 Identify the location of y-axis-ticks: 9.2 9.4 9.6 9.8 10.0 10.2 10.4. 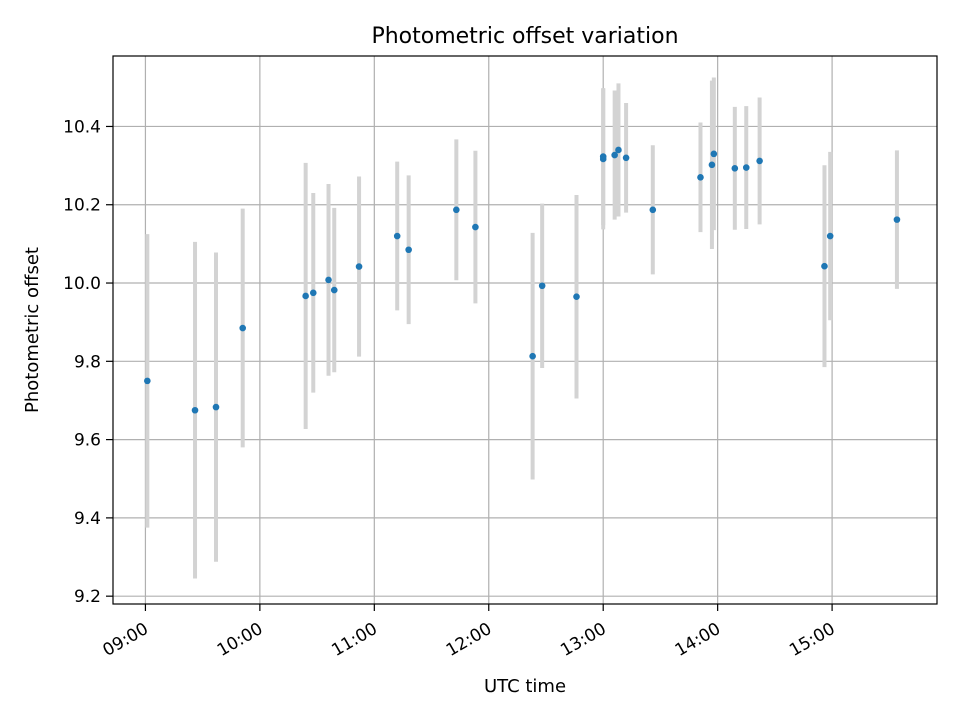
(88, 362).